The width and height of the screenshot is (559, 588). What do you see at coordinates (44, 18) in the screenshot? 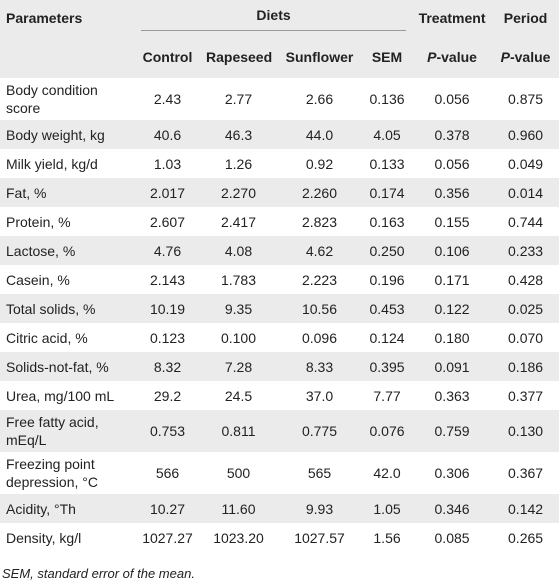
I see `header-cell: Parameters` at bounding box center [44, 18].